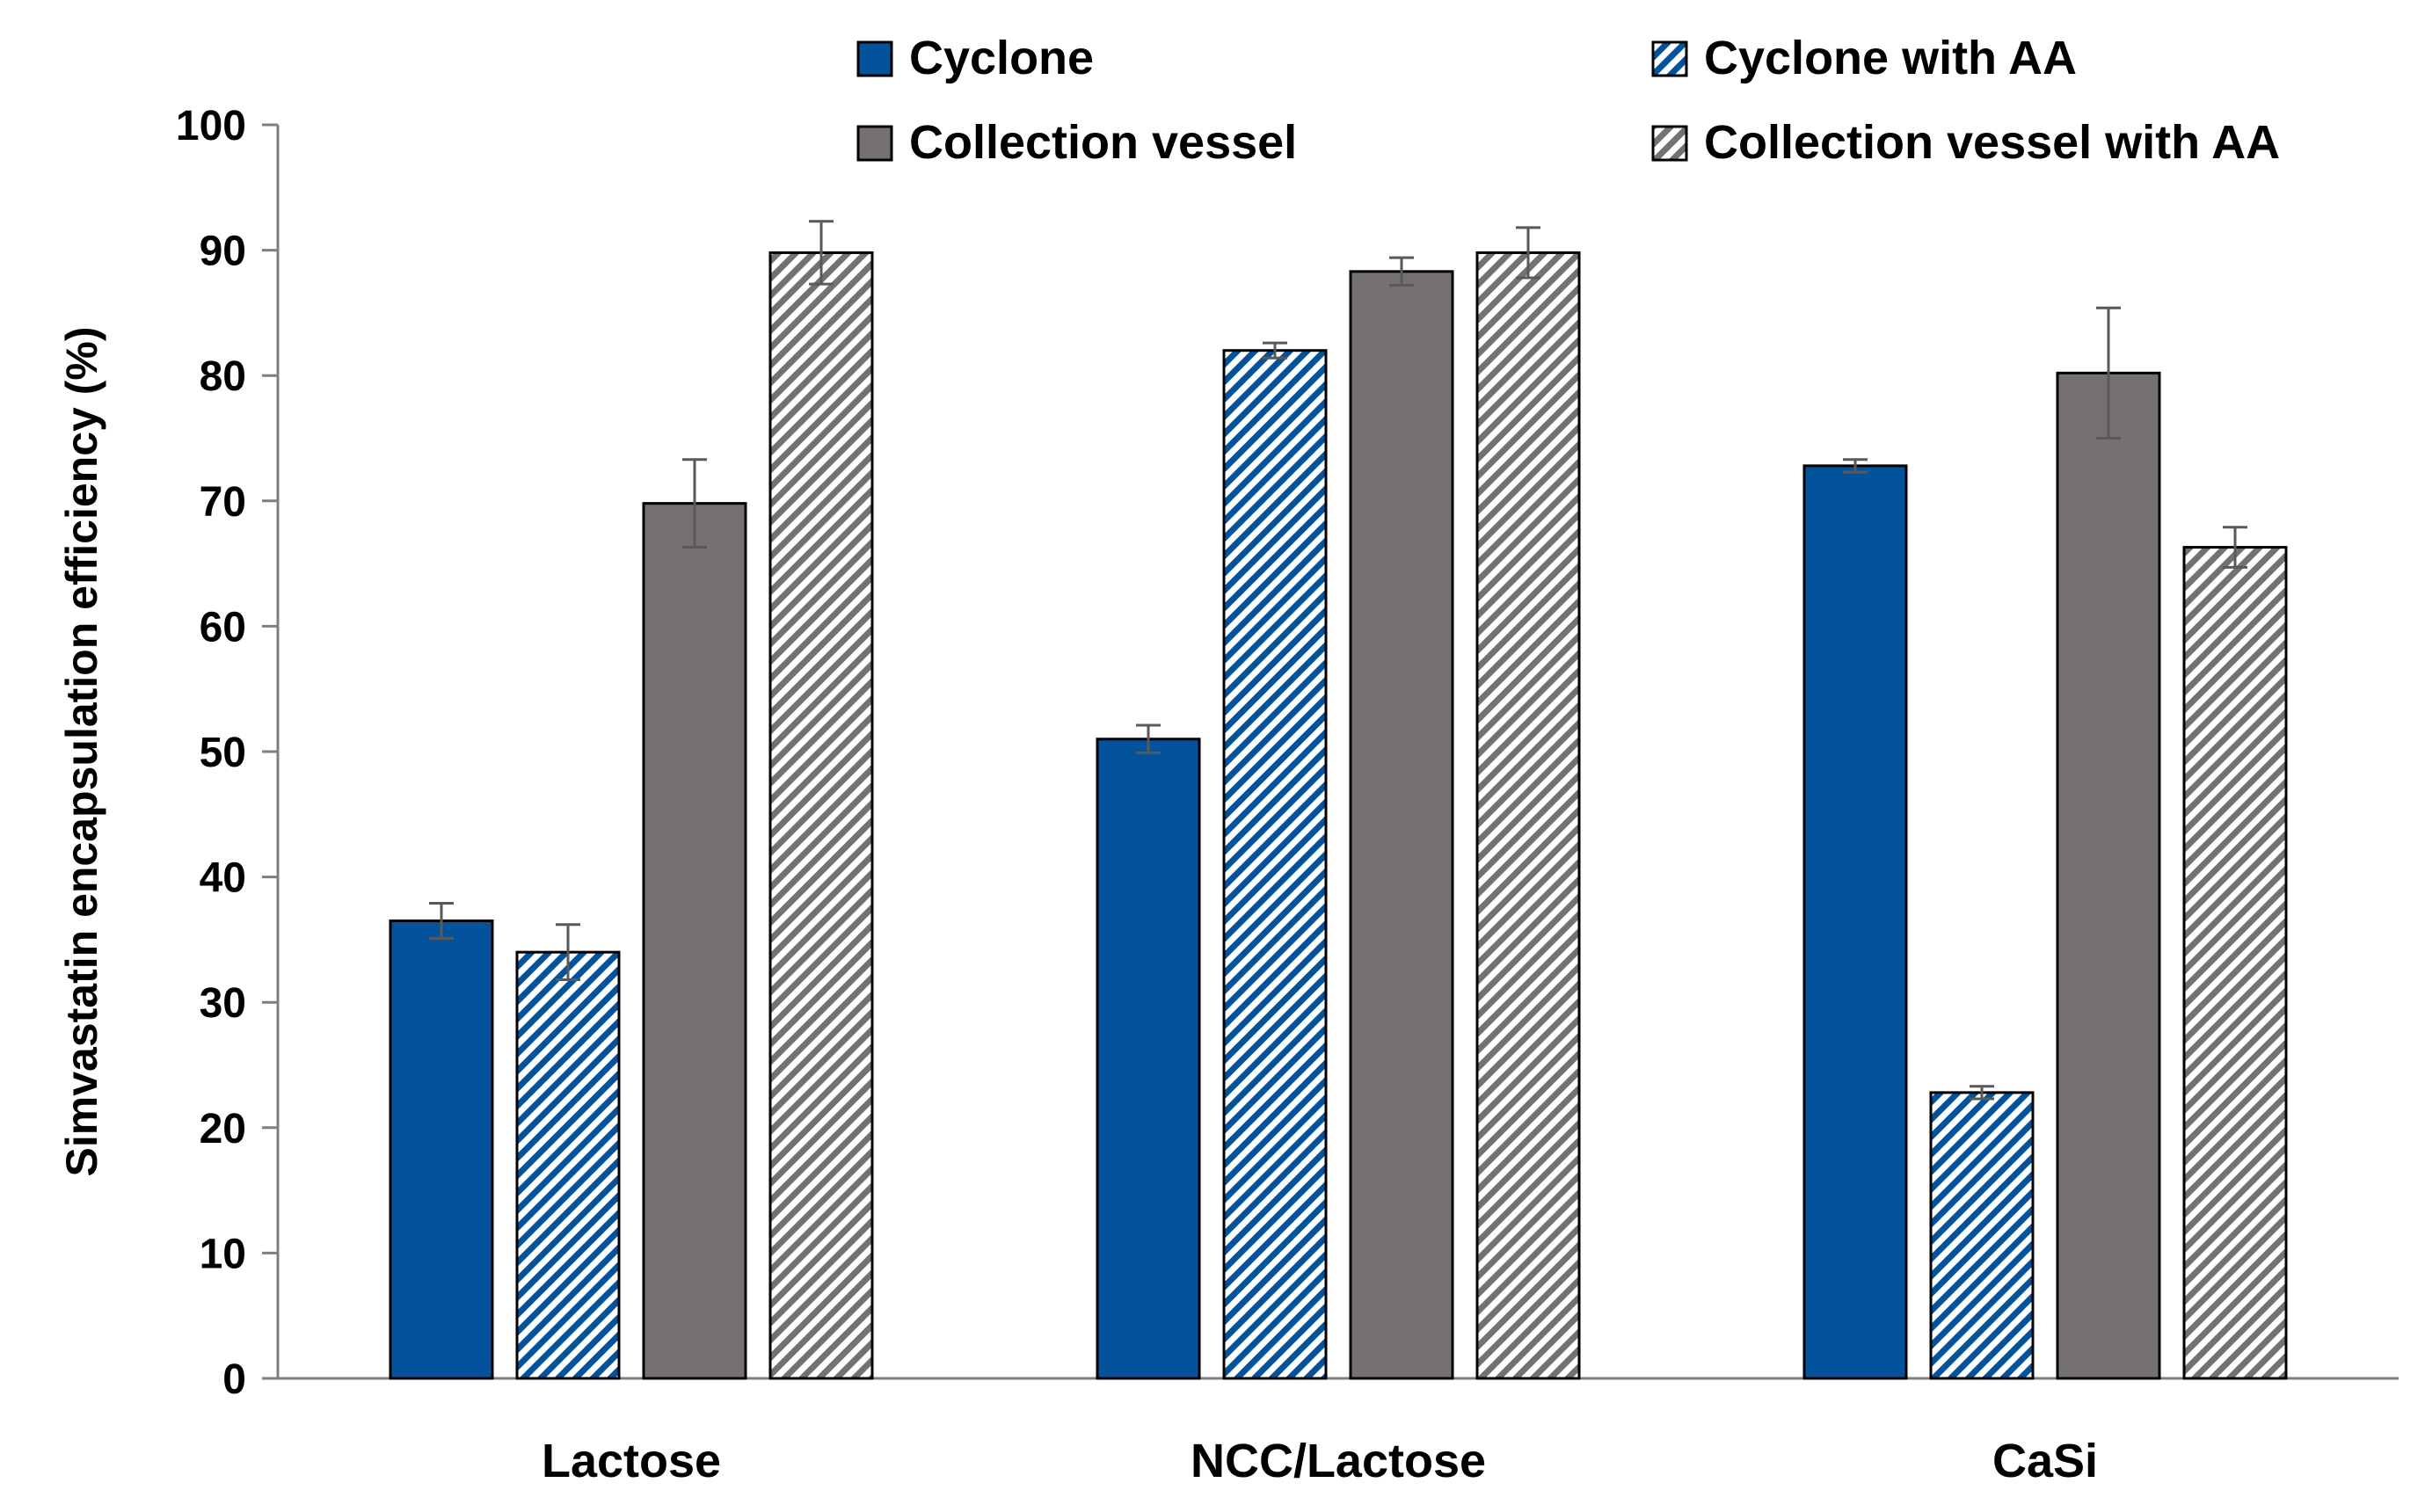 This screenshot has height=1512, width=2425. I want to click on bar-casi-cyclone, so click(1855, 922).